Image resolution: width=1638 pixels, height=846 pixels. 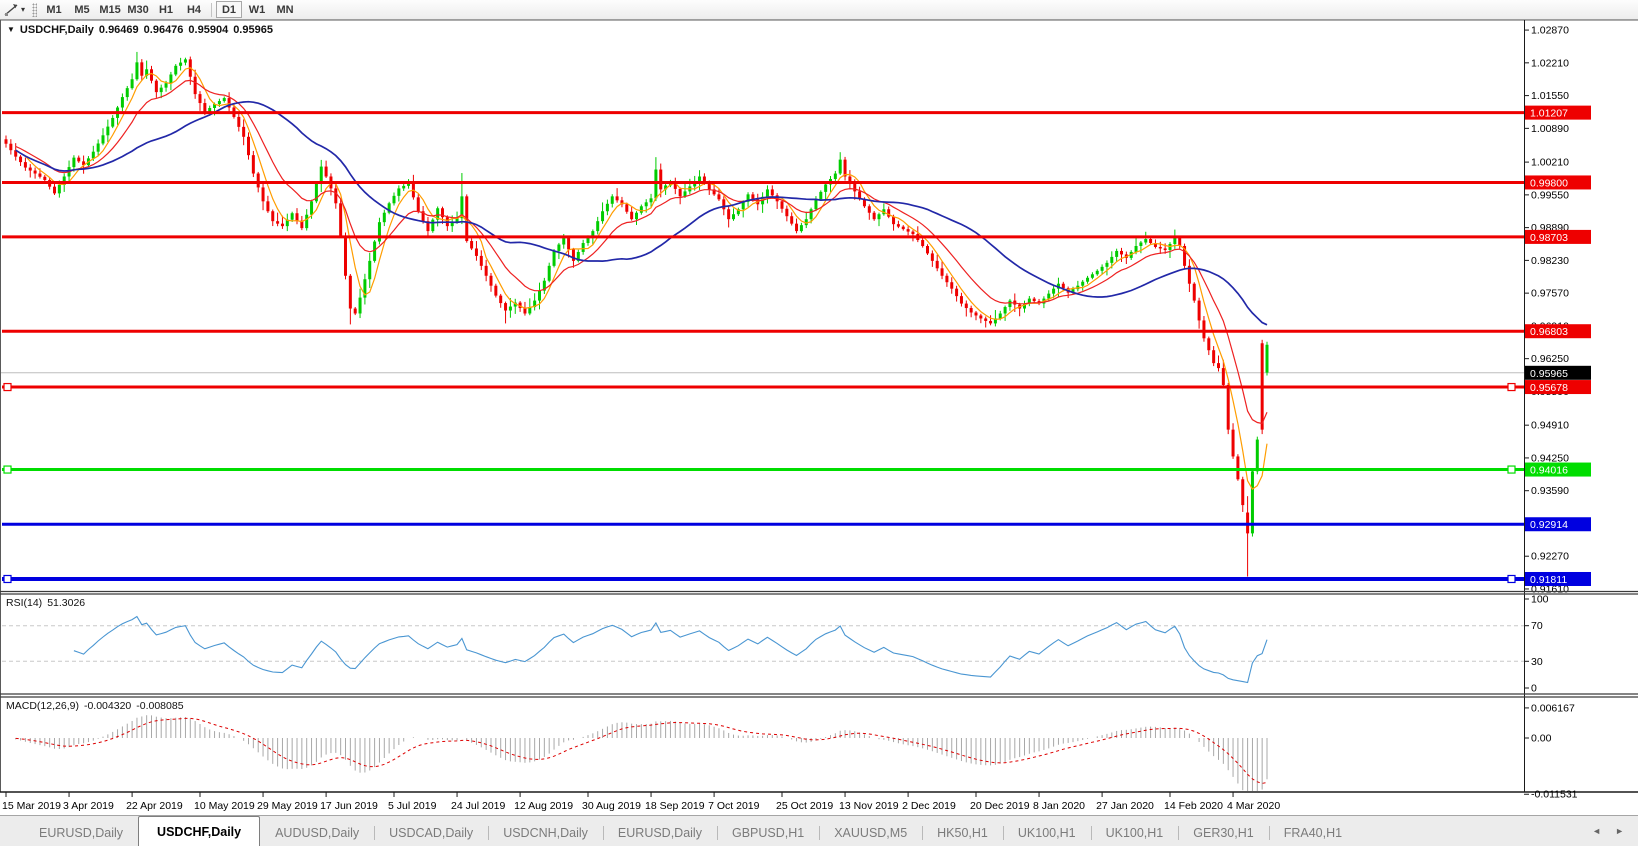 What do you see at coordinates (1125, 806) in the screenshot?
I see `date-tick-label: 27 Jan 2020` at bounding box center [1125, 806].